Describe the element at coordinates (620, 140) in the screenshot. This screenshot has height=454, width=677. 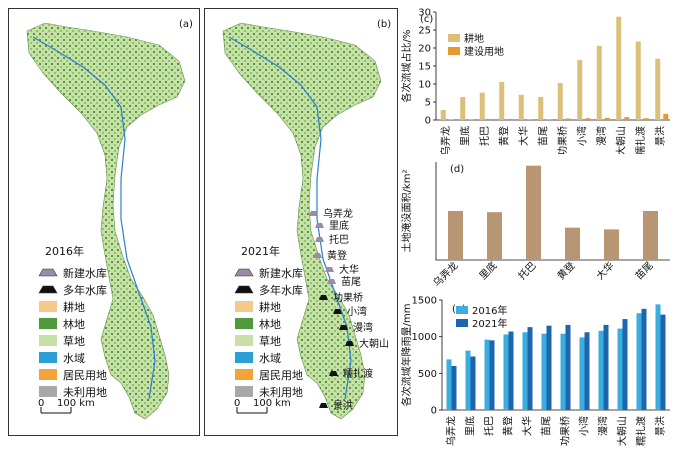
I see `x-tick-label: 大朝山` at that location.